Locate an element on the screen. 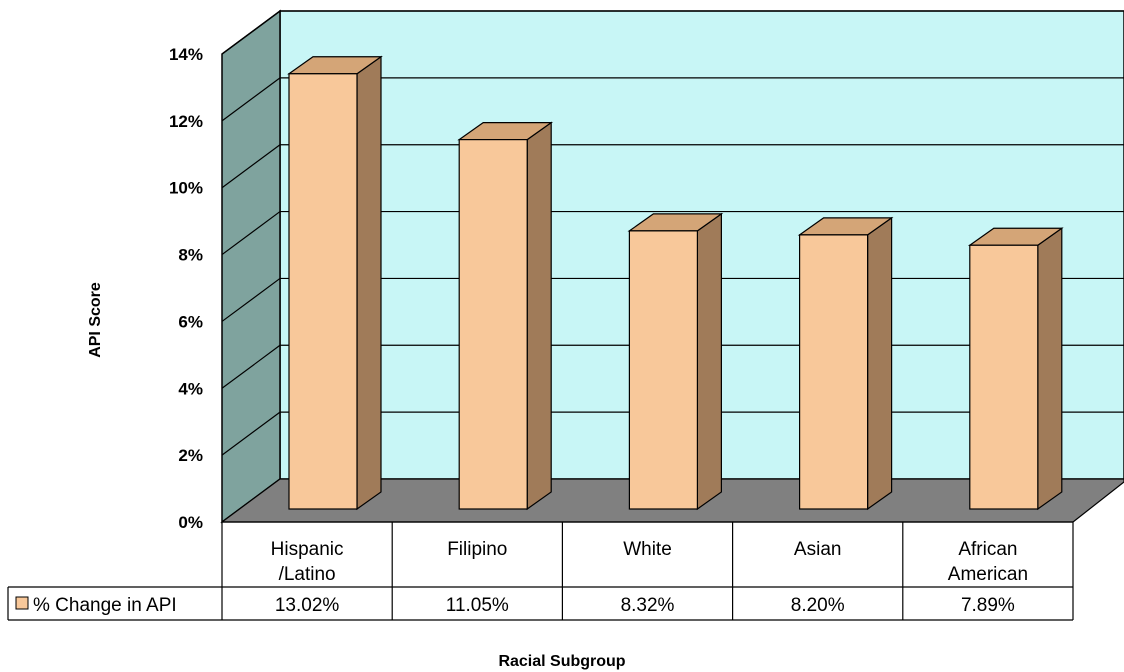 This screenshot has height=672, width=1124. x-tick-label: Hispanic/Latino is located at coordinates (307, 562).